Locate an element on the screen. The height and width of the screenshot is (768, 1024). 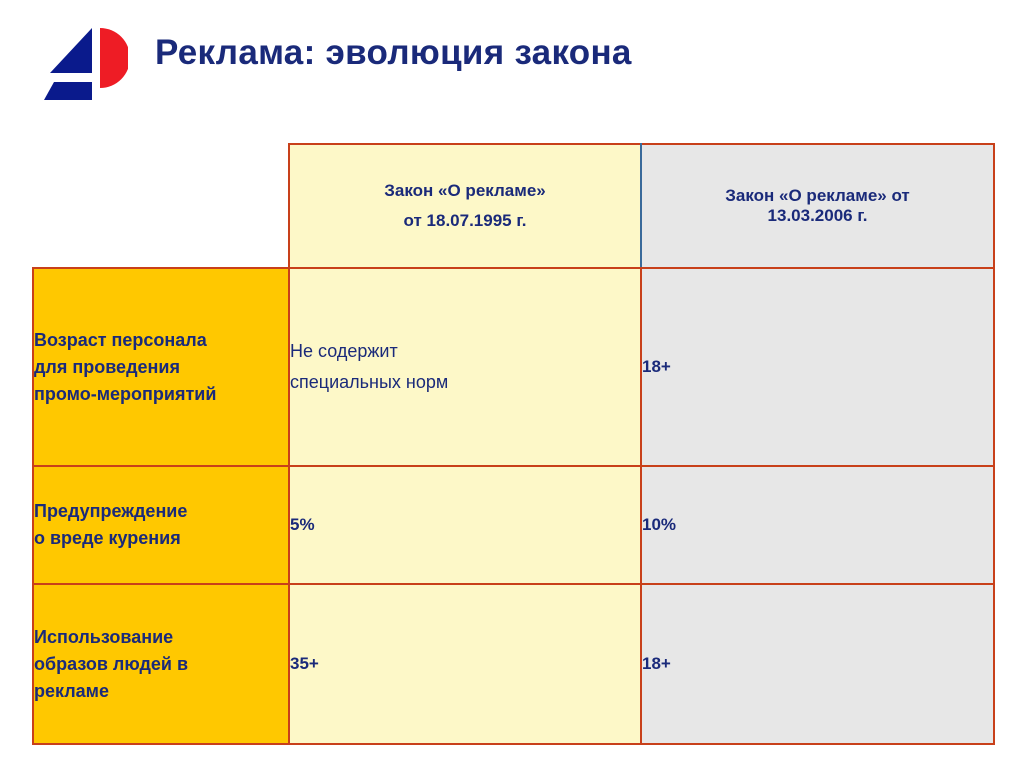
row-label-smoking-warning: Предупреждение о вреде курения is located at coordinates (161, 525).